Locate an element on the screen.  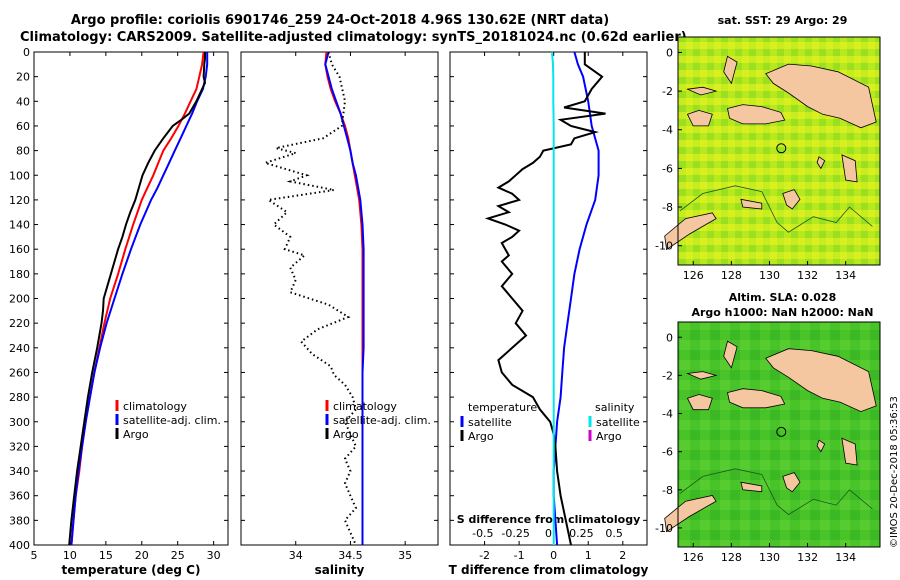
x-tick-label: 15 is located at coordinates (106, 555).